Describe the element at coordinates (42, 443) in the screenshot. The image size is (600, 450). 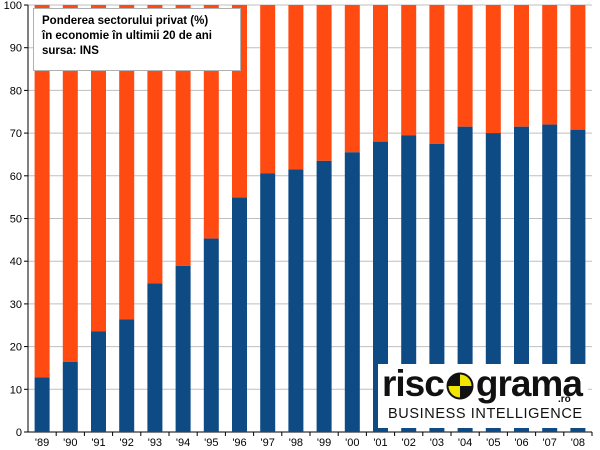
I see `x-tick-label: '89` at that location.